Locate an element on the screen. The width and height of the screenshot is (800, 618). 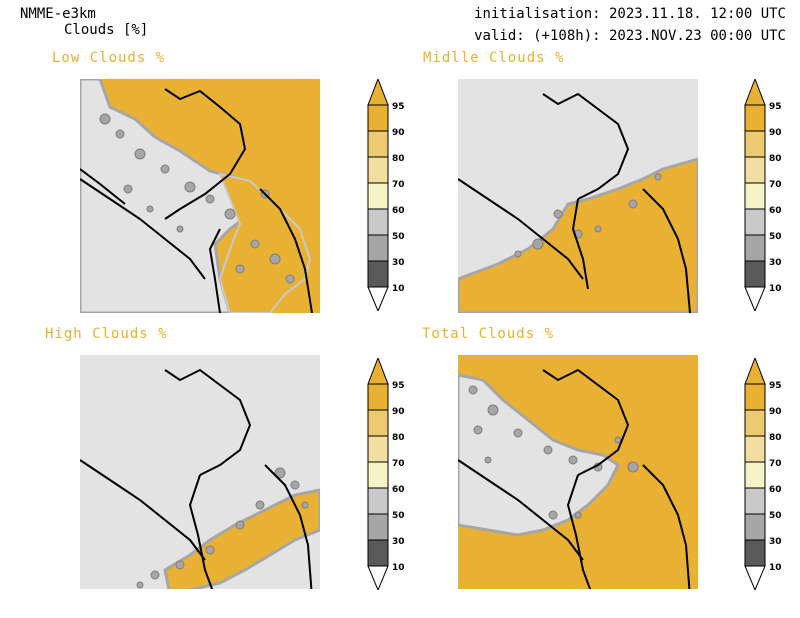
map-total-clouds is located at coordinates (578, 472).